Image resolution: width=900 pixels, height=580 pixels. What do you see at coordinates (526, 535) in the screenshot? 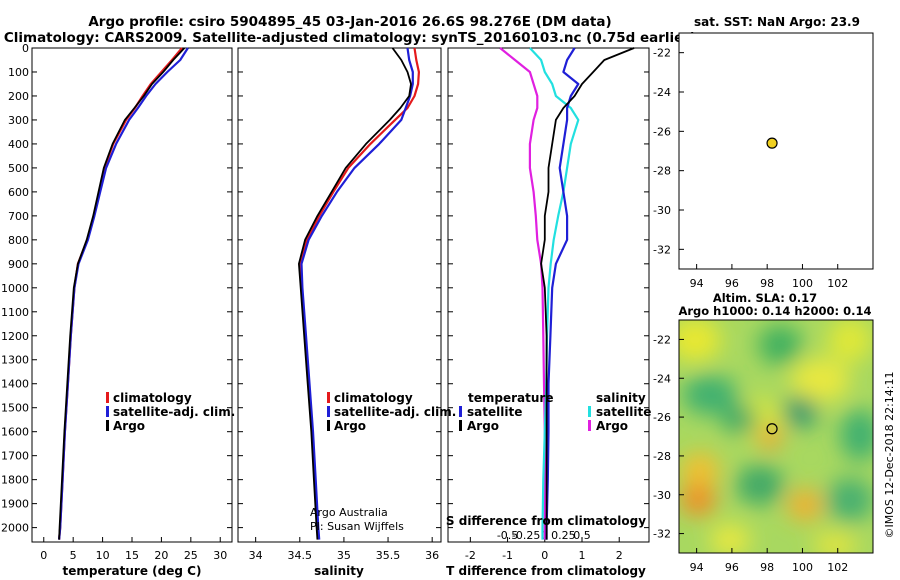
I see `s-tick-label: -0.25` at bounding box center [526, 535].